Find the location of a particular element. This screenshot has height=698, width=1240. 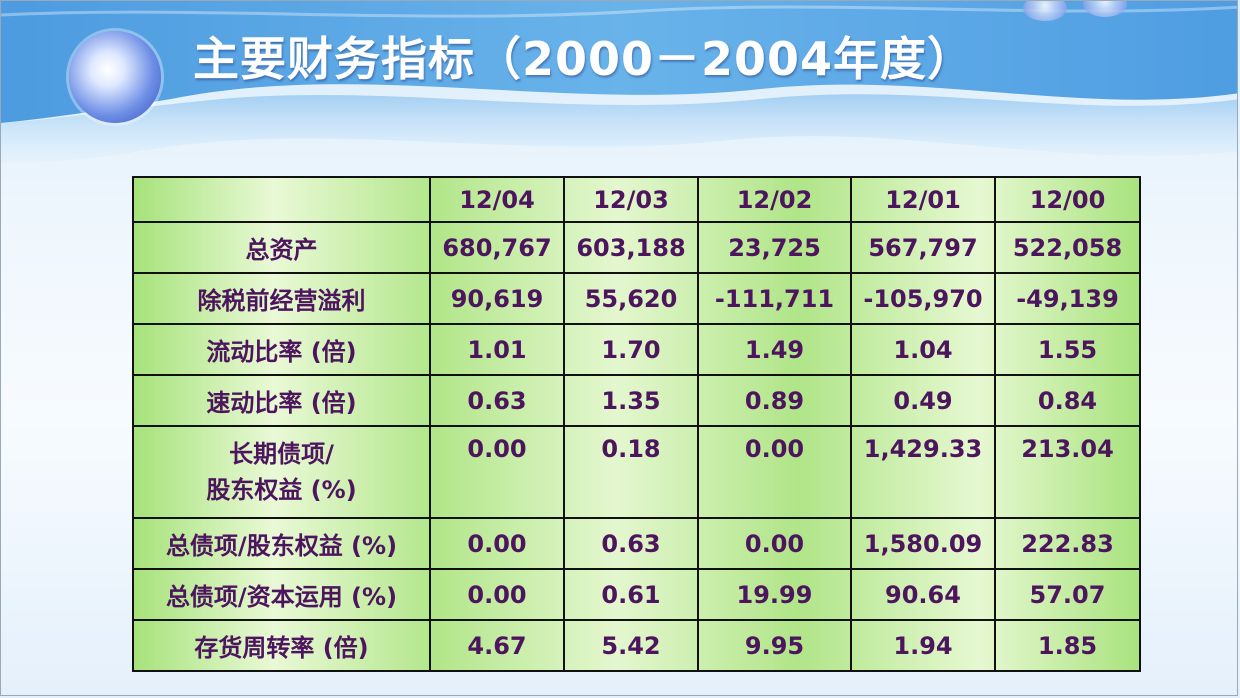

value-cell: 1.55 is located at coordinates (1067, 349).